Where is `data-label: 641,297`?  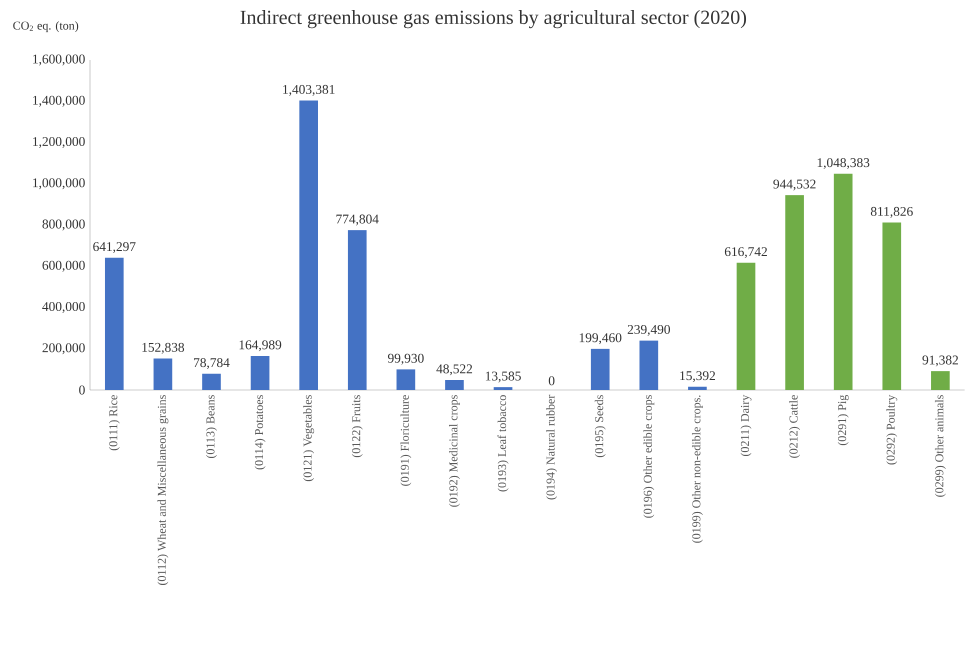
data-label: 641,297 is located at coordinates (114, 248).